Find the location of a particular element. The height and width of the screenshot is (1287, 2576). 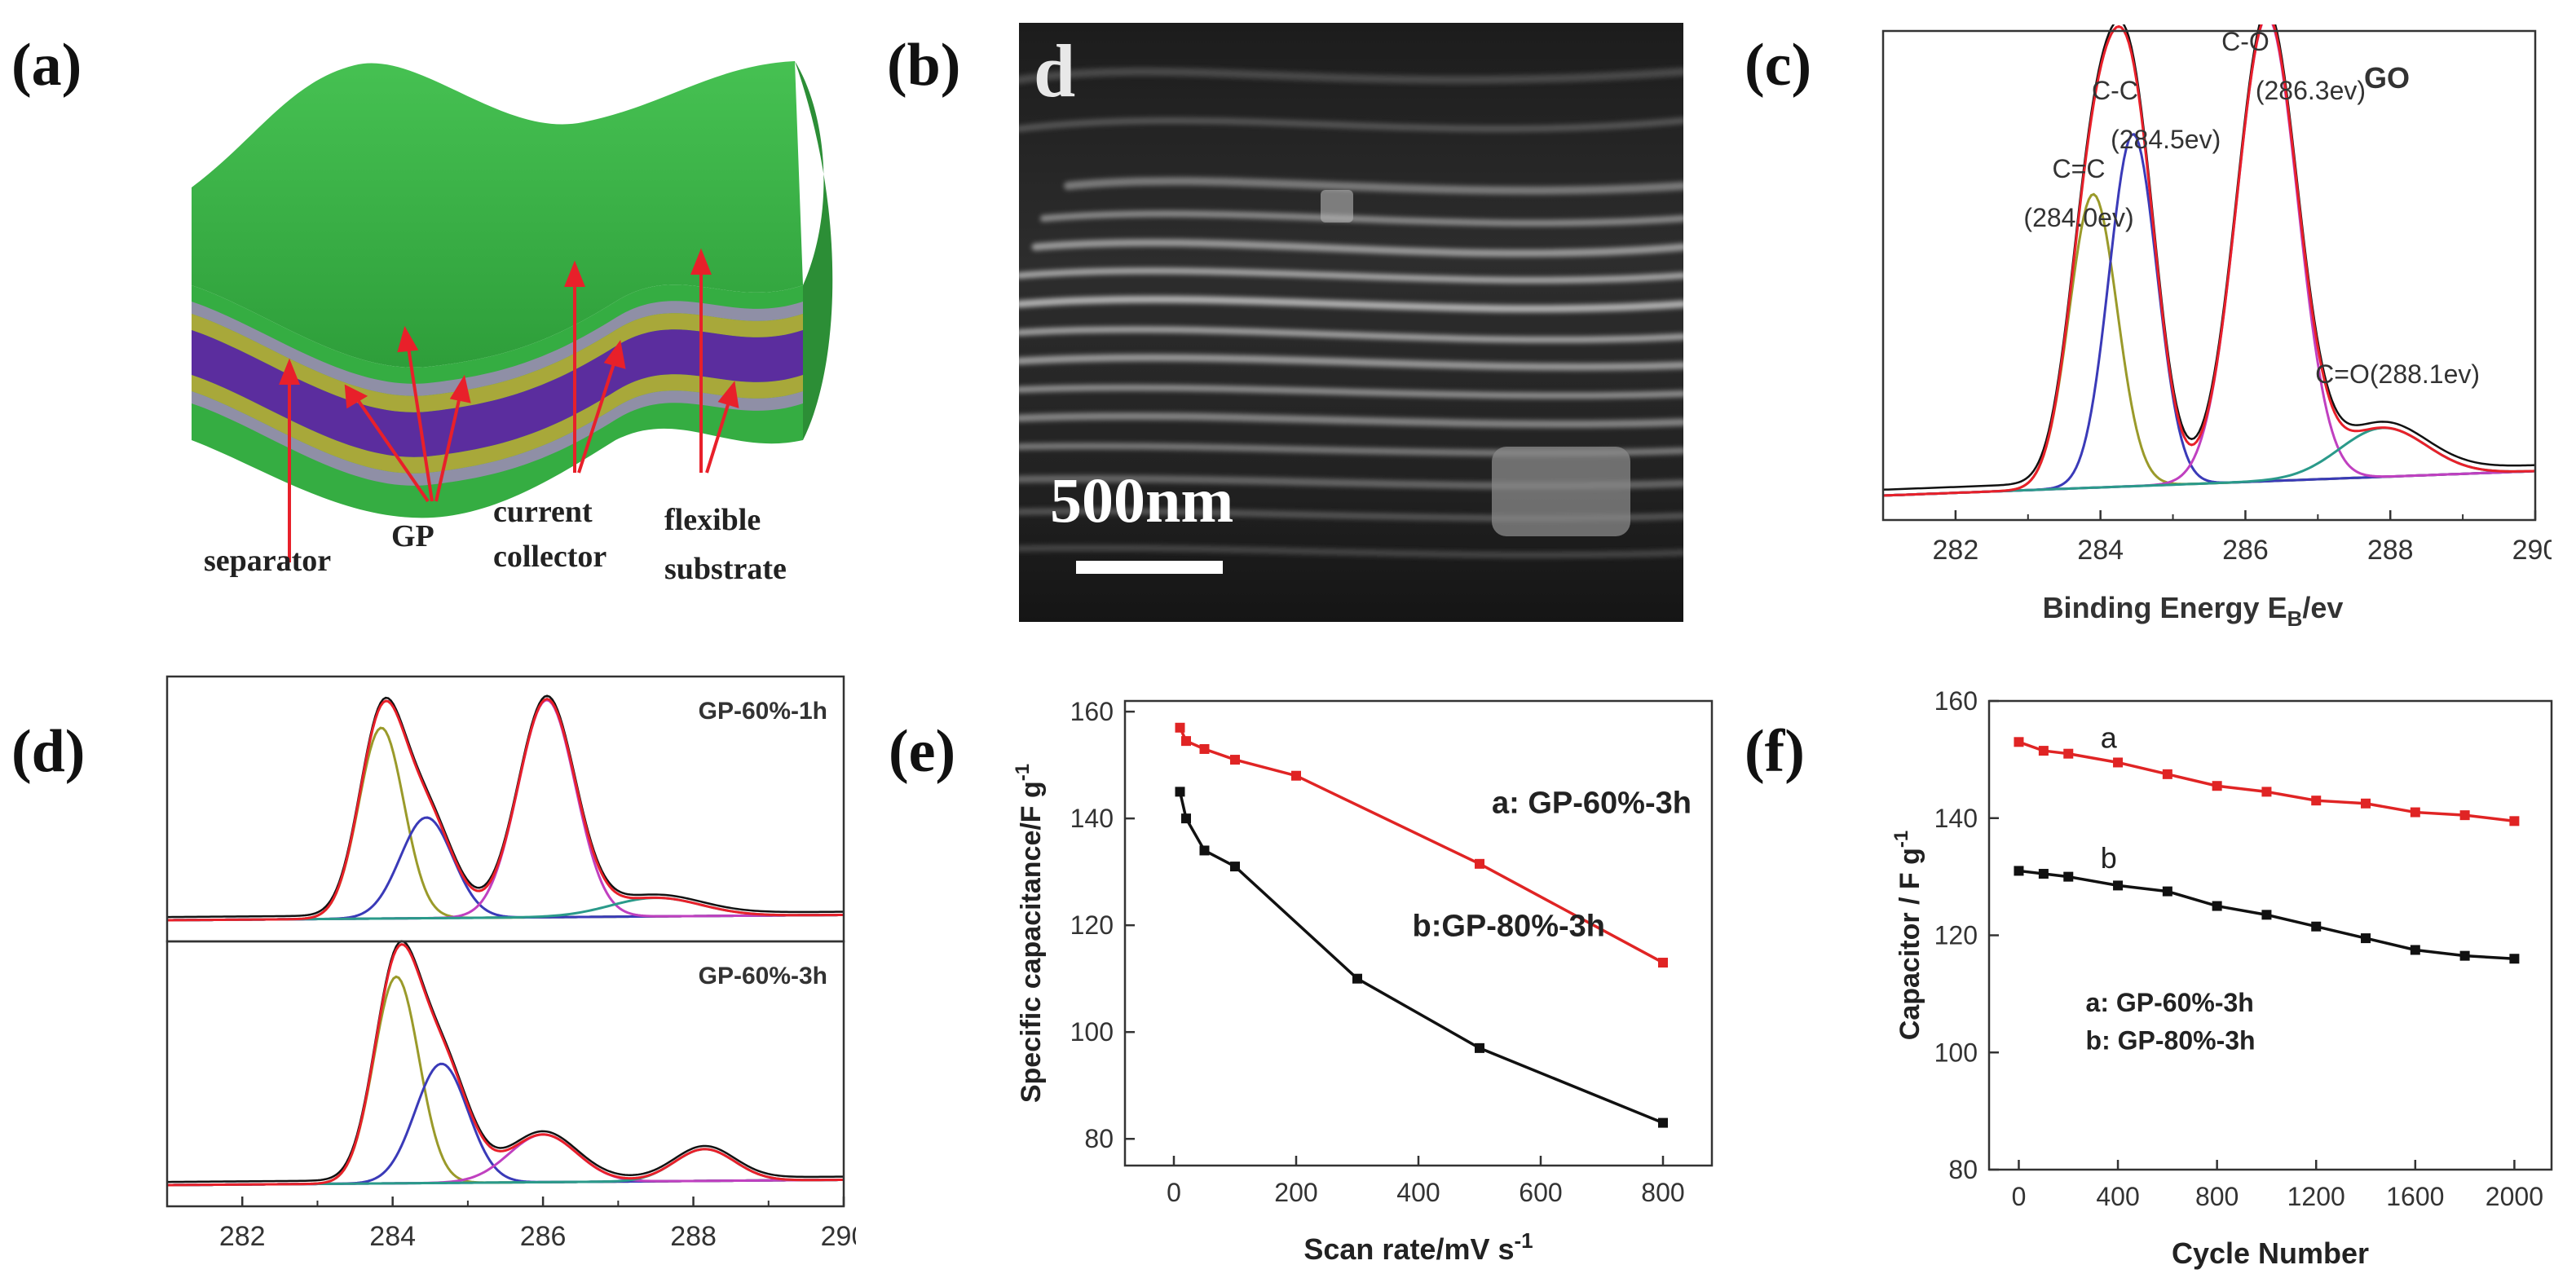

sem-micrograph: d 500nm is located at coordinates (1351, 322).